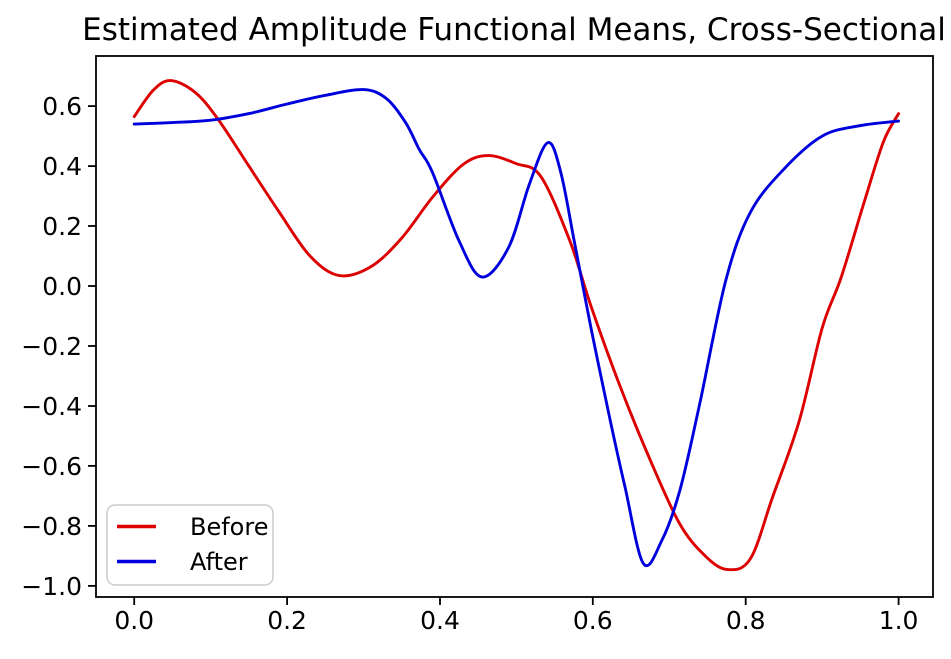 Image resolution: width=951 pixels, height=659 pixels. What do you see at coordinates (51, 586) in the screenshot?
I see `y-tick-label: −1.0` at bounding box center [51, 586].